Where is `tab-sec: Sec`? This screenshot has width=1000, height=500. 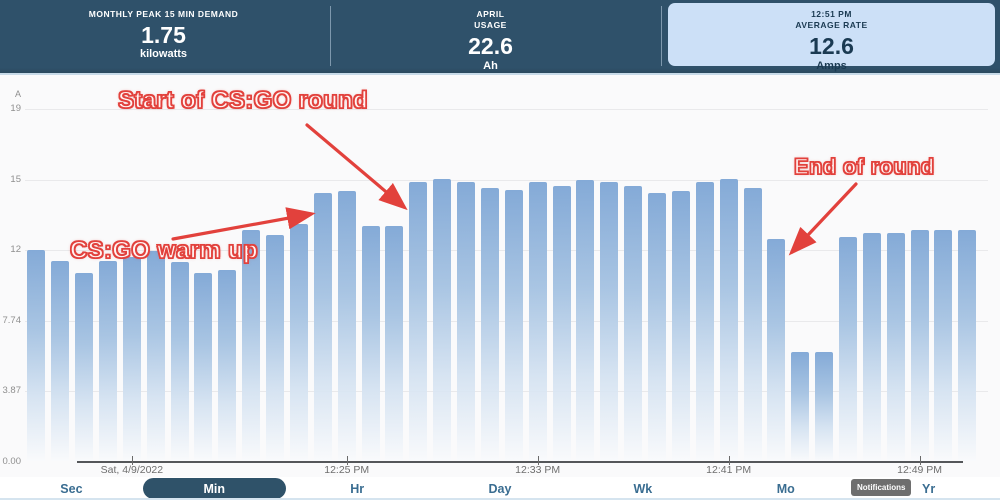
tab-sec: Sec is located at coordinates (71, 488).